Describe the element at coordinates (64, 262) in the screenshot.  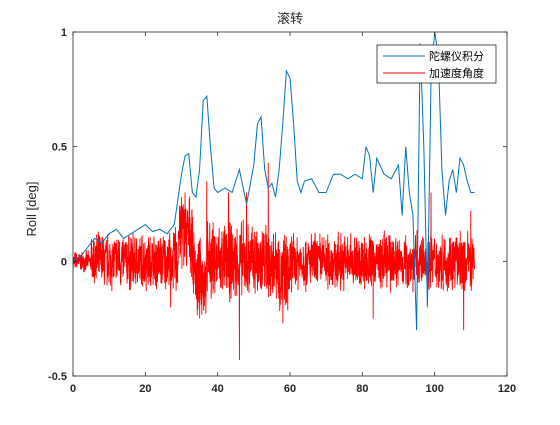
I see `y-tick-label: 0` at that location.